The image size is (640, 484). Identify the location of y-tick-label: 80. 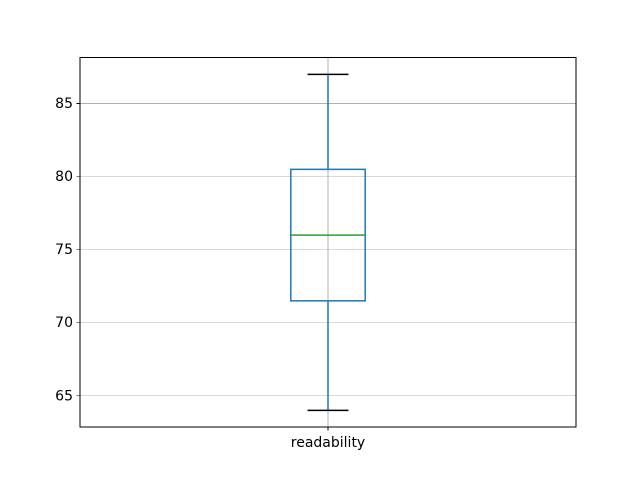
(64, 177).